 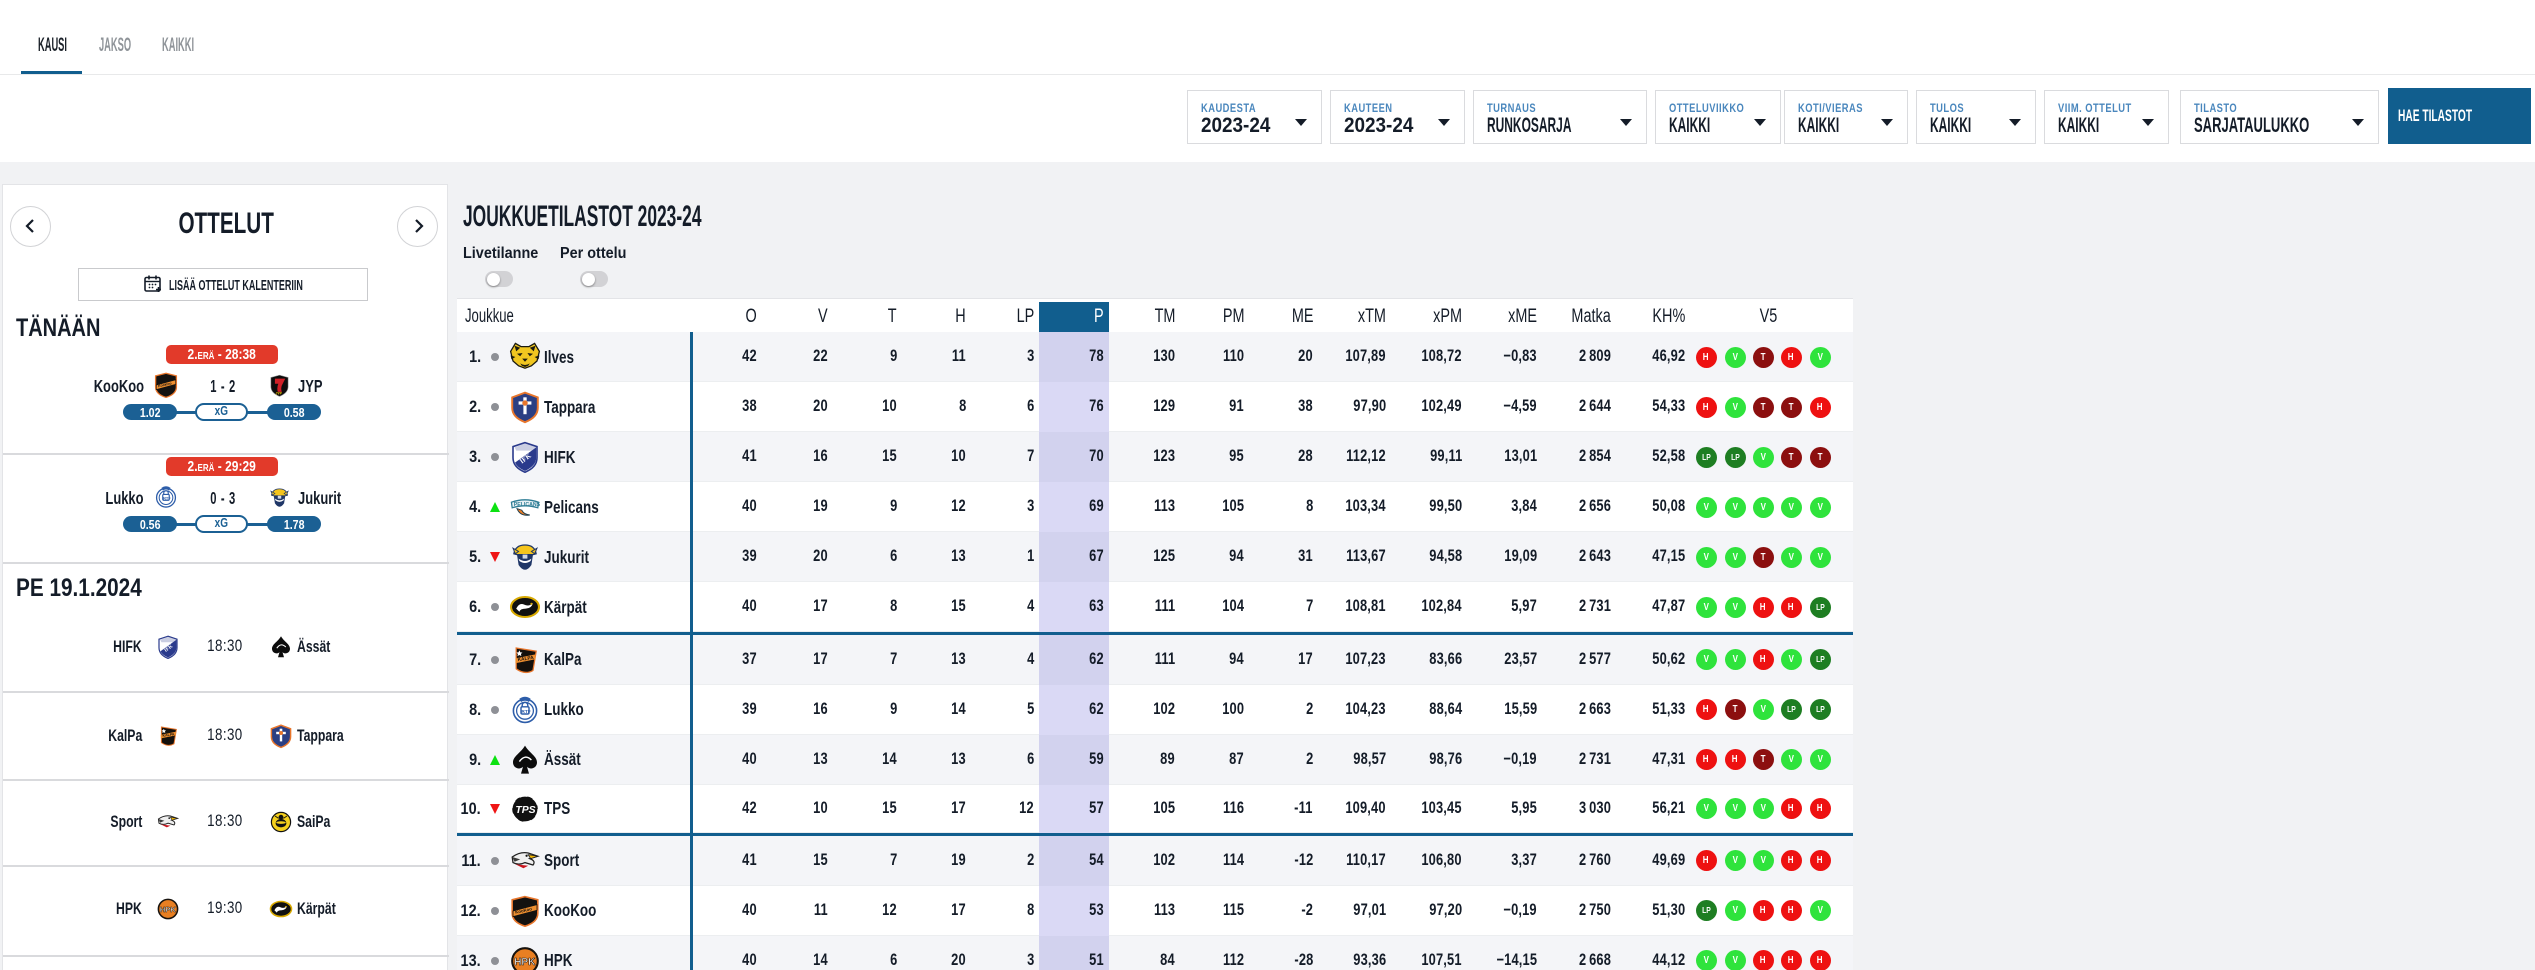 What do you see at coordinates (278, 394) in the screenshot?
I see `svg-text: JYP` at bounding box center [278, 394].